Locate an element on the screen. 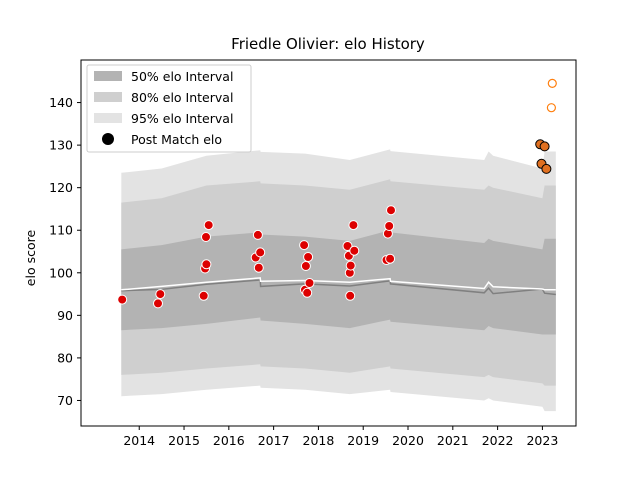  legend-label-95: 95% elo Interval is located at coordinates (182, 118).